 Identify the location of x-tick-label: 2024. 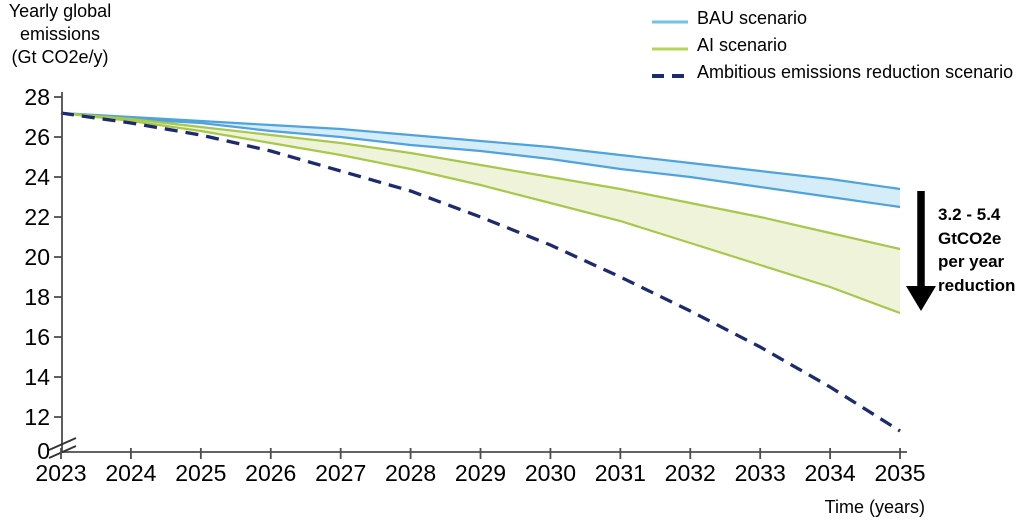
(131, 473).